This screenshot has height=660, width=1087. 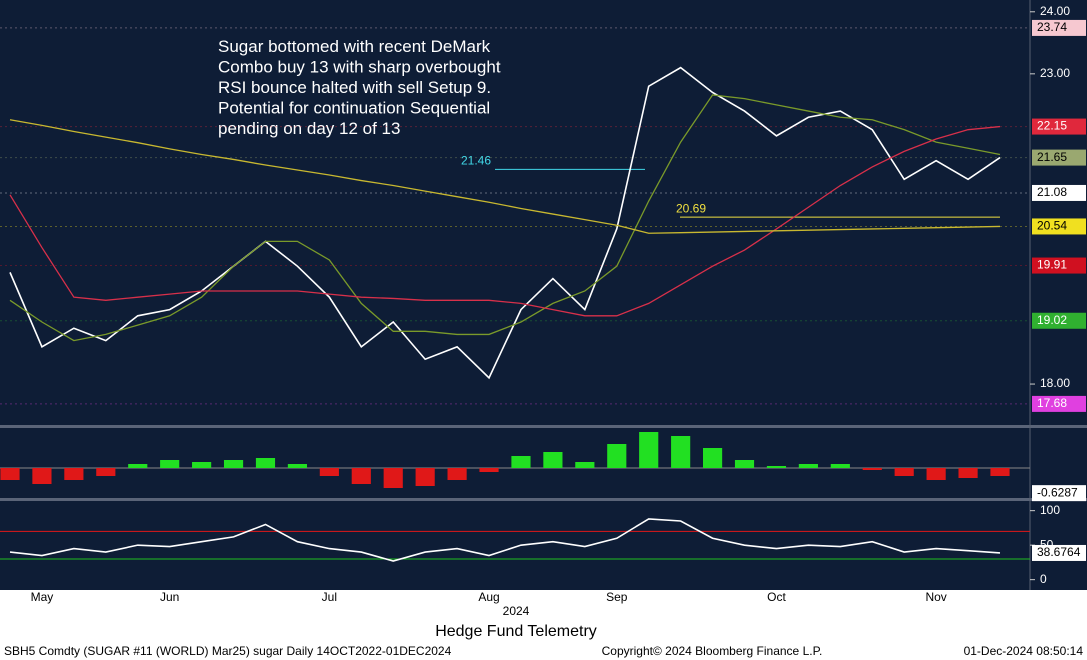 What do you see at coordinates (359, 67) in the screenshot?
I see `annotation: Combo buy 13 with sharp overbought` at bounding box center [359, 67].